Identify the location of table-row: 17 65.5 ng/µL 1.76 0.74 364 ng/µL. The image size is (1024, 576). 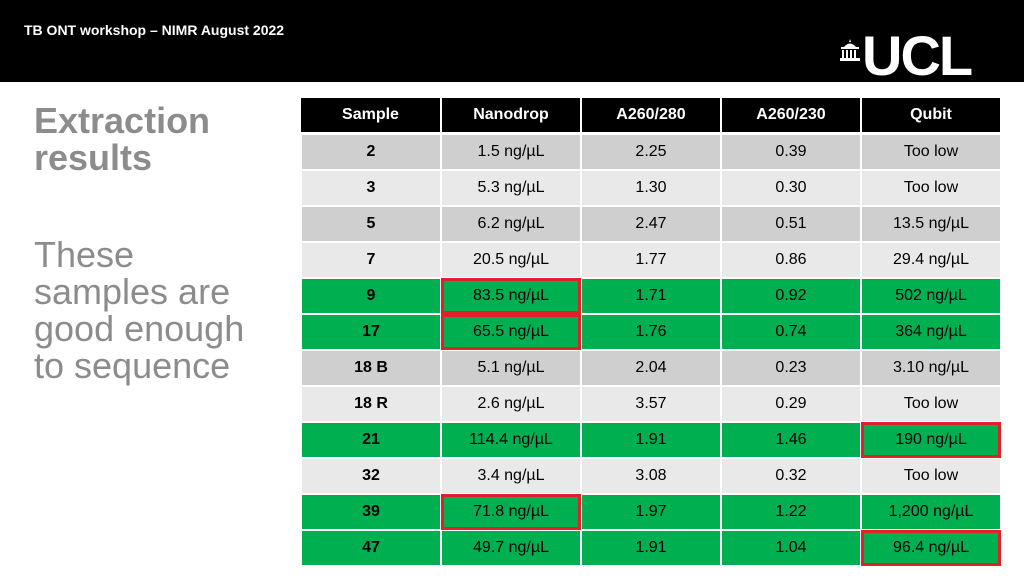
(651, 332).